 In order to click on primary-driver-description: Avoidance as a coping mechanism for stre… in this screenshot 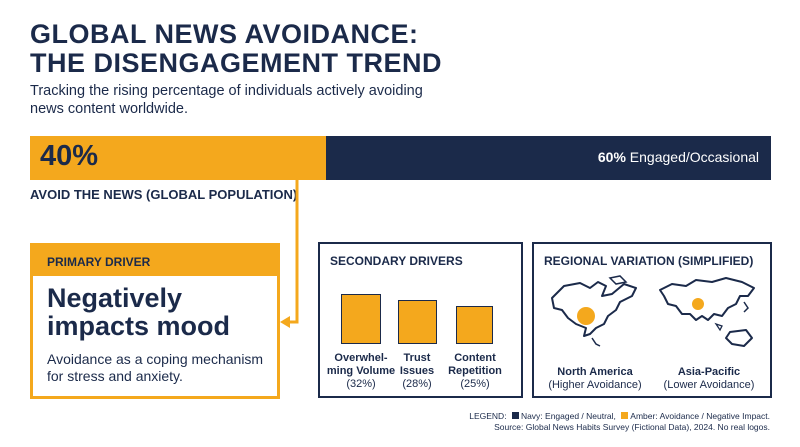, I will do `click(155, 367)`.